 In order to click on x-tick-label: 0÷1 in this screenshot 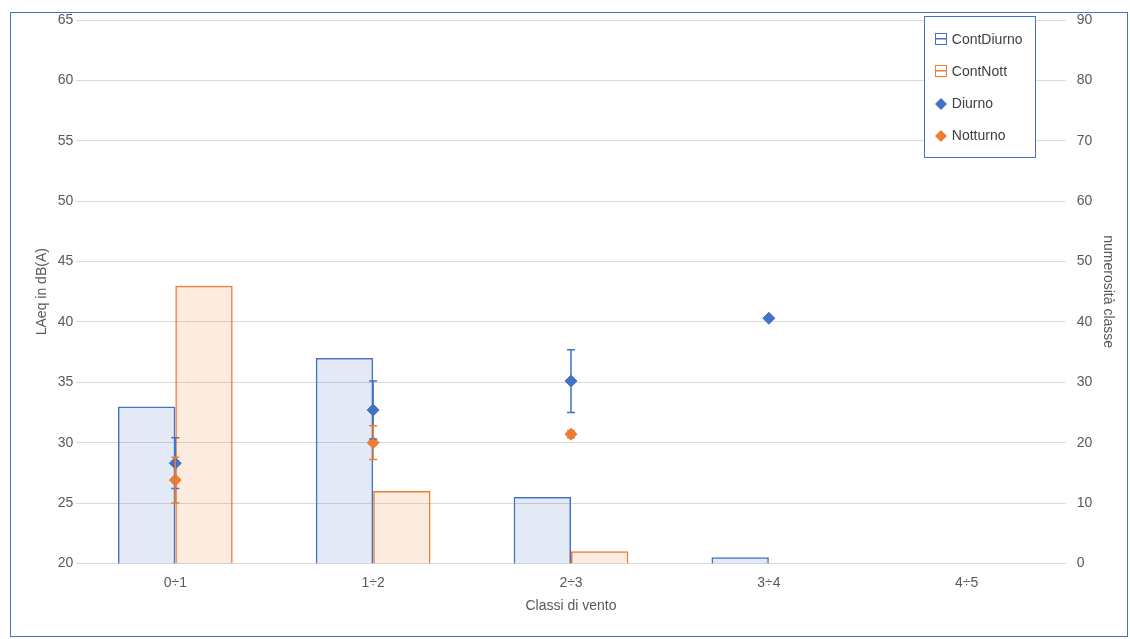, I will do `click(175, 581)`.